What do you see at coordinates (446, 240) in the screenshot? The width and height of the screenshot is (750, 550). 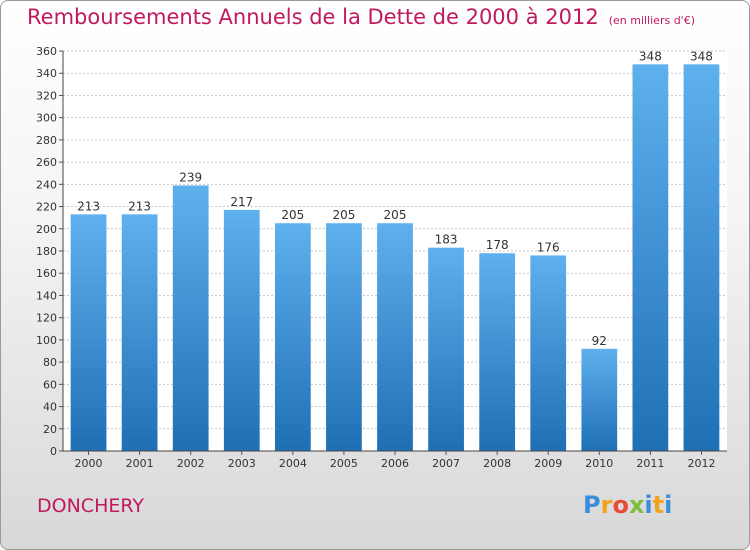 I see `bar-value-label: 183` at bounding box center [446, 240].